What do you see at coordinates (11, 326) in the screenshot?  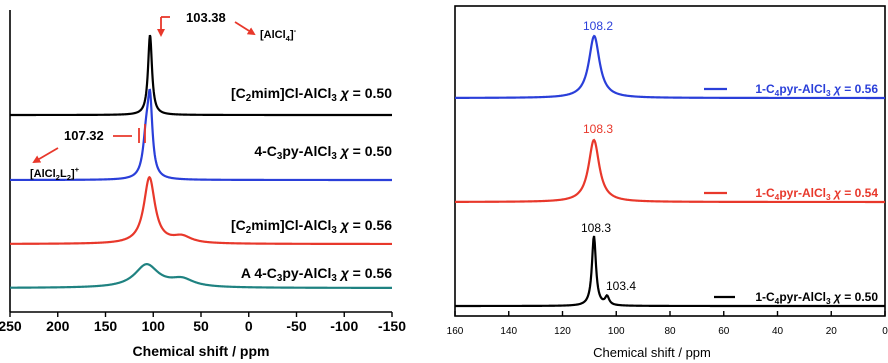 I see `left-tick-label-0: 250` at bounding box center [11, 326].